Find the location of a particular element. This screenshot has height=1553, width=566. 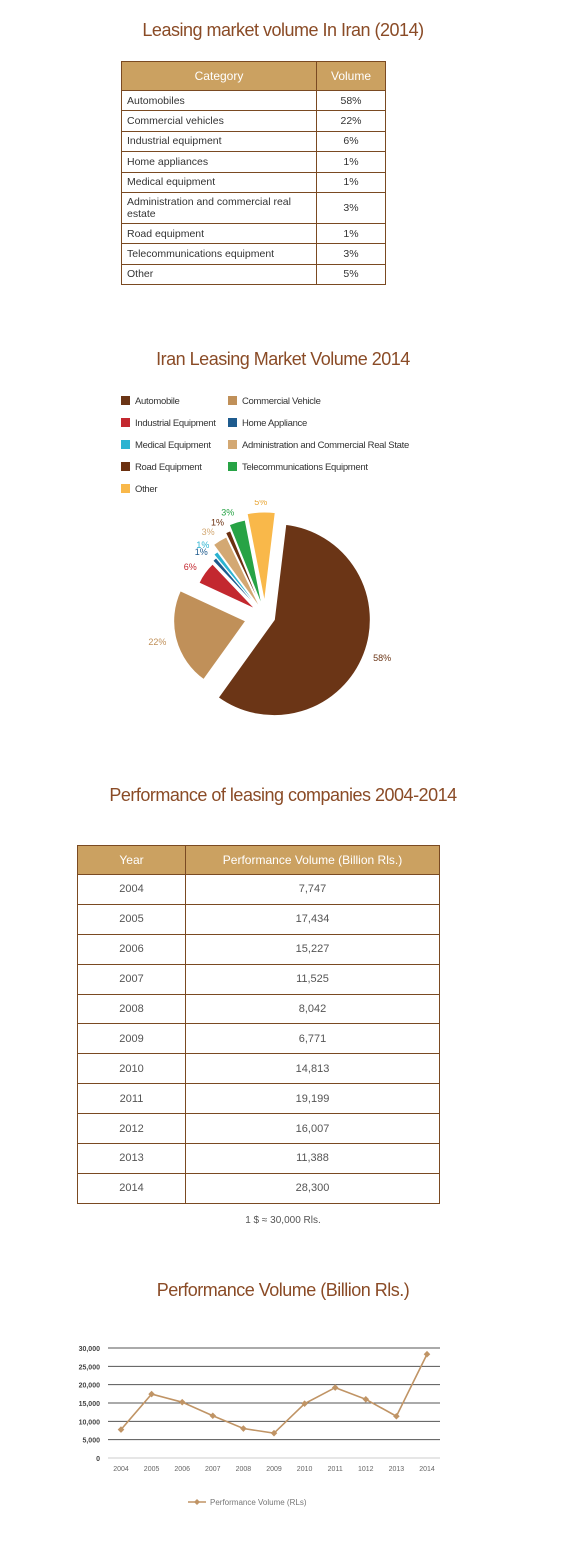

table-row: Commercial vehicles 22% is located at coordinates (253, 121).